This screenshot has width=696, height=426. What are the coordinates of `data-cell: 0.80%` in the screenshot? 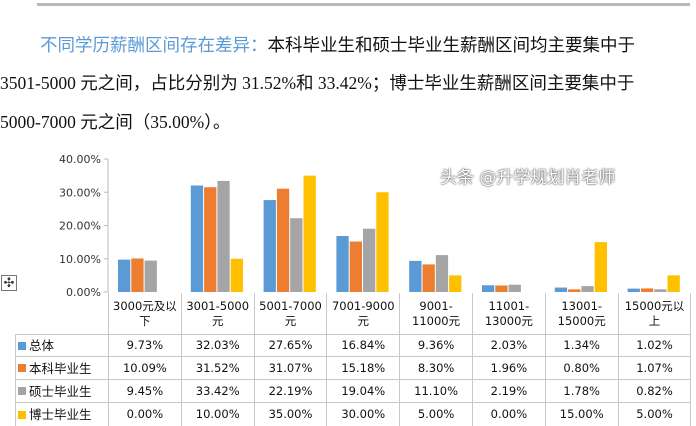 It's located at (581, 367).